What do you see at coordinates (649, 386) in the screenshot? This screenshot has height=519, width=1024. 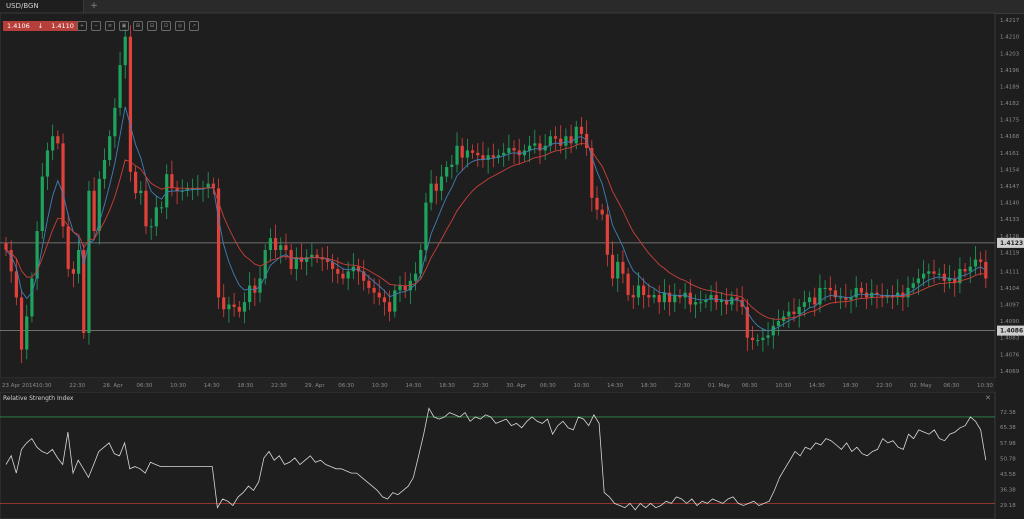 I see `time-tick-label: 18:30` at bounding box center [649, 386].